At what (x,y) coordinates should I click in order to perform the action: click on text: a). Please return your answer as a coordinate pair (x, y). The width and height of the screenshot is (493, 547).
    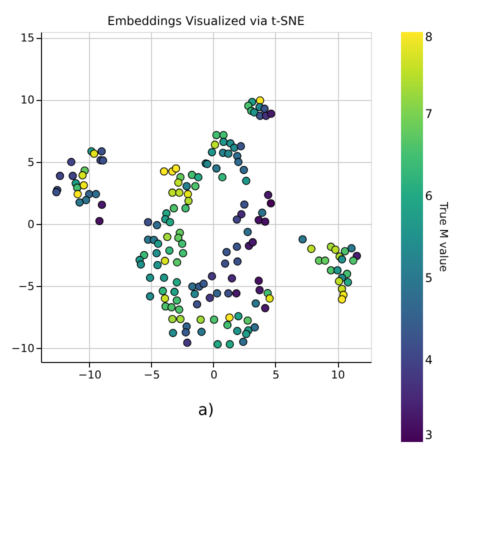
    Looking at the image, I should click on (206, 409).